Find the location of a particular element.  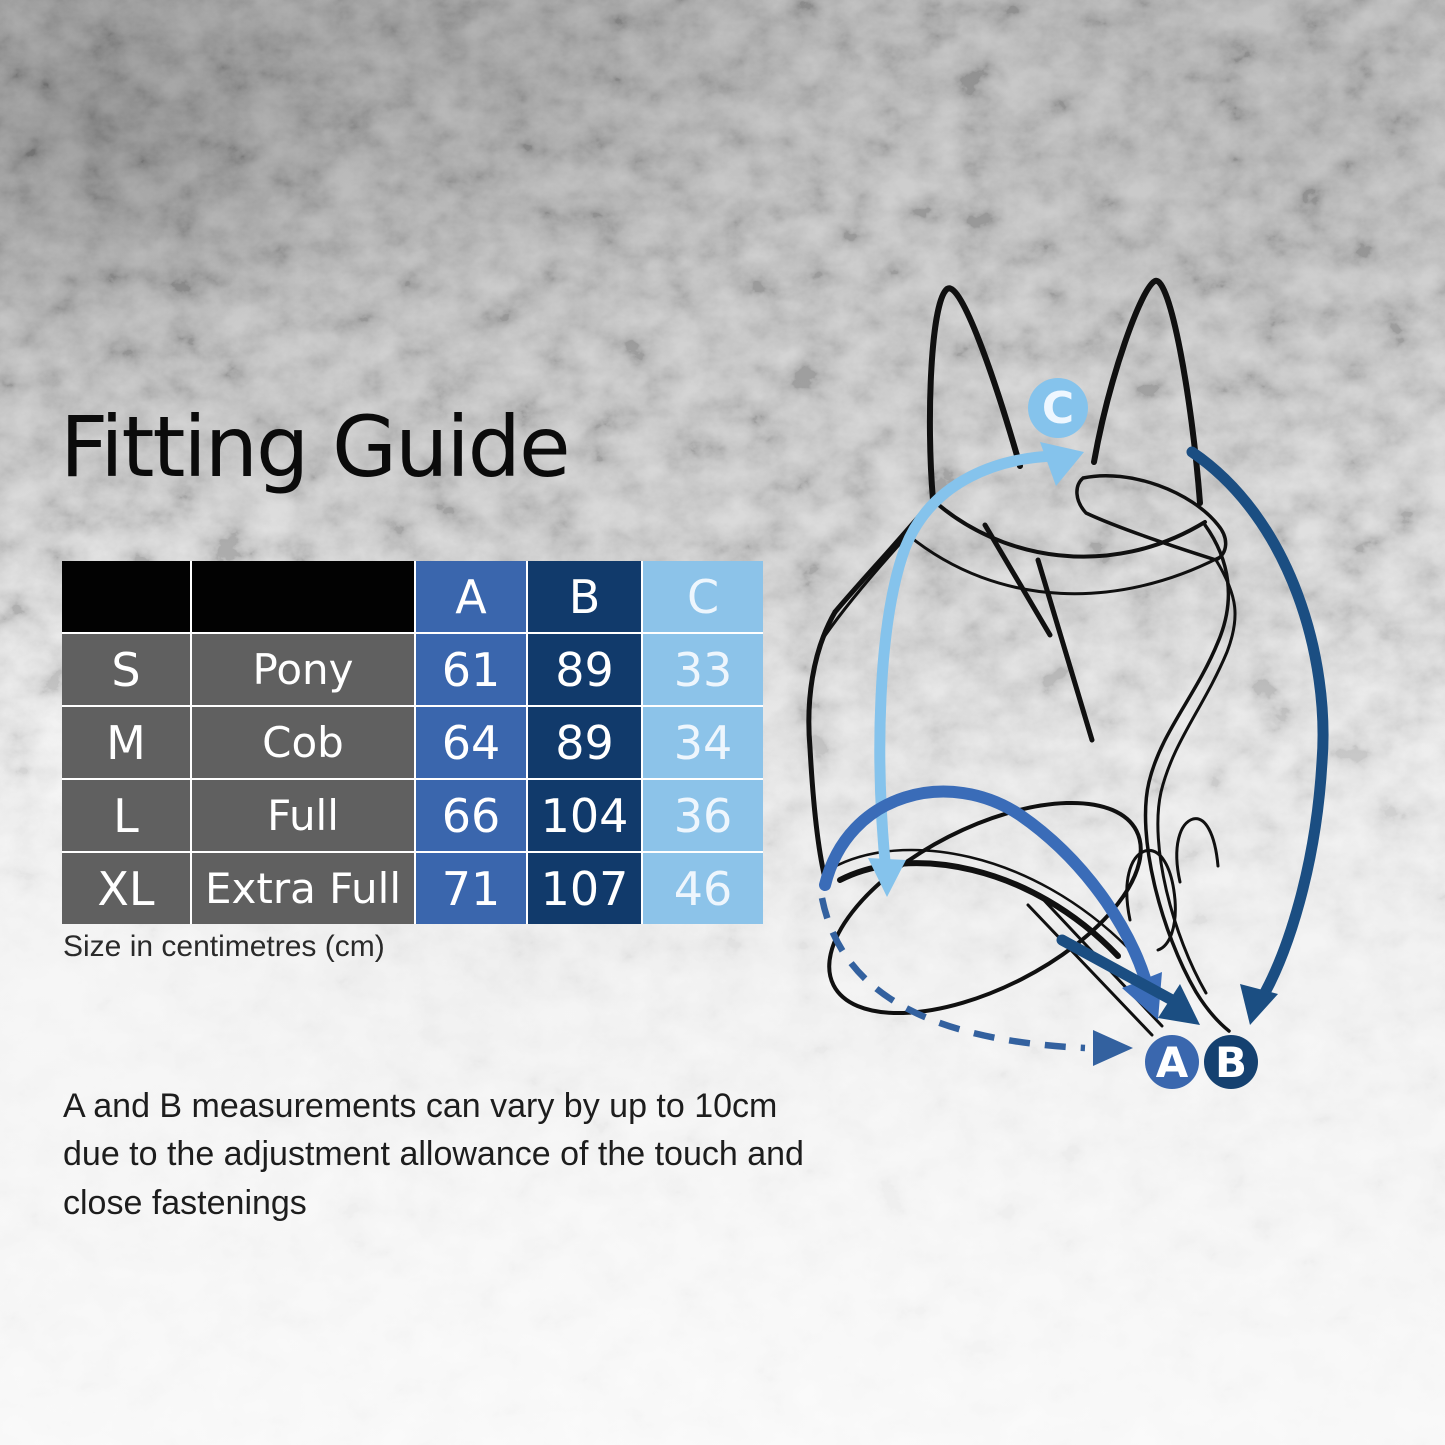

a-dashed-line is located at coordinates (952, 974).